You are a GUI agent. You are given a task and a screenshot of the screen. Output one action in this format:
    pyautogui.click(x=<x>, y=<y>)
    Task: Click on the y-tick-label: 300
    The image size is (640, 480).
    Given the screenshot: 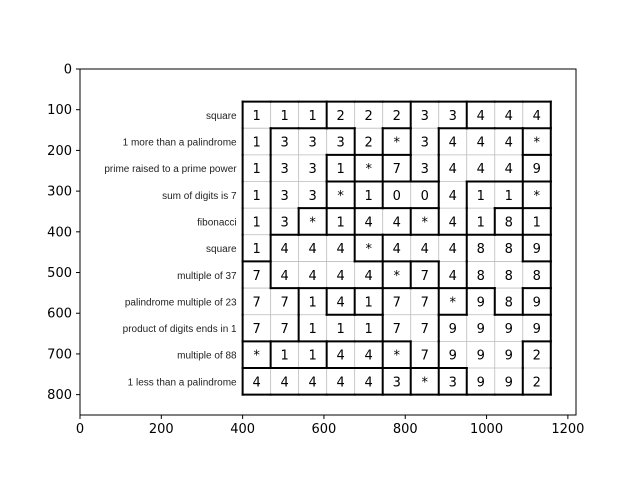 What is the action you would take?
    pyautogui.click(x=59, y=192)
    